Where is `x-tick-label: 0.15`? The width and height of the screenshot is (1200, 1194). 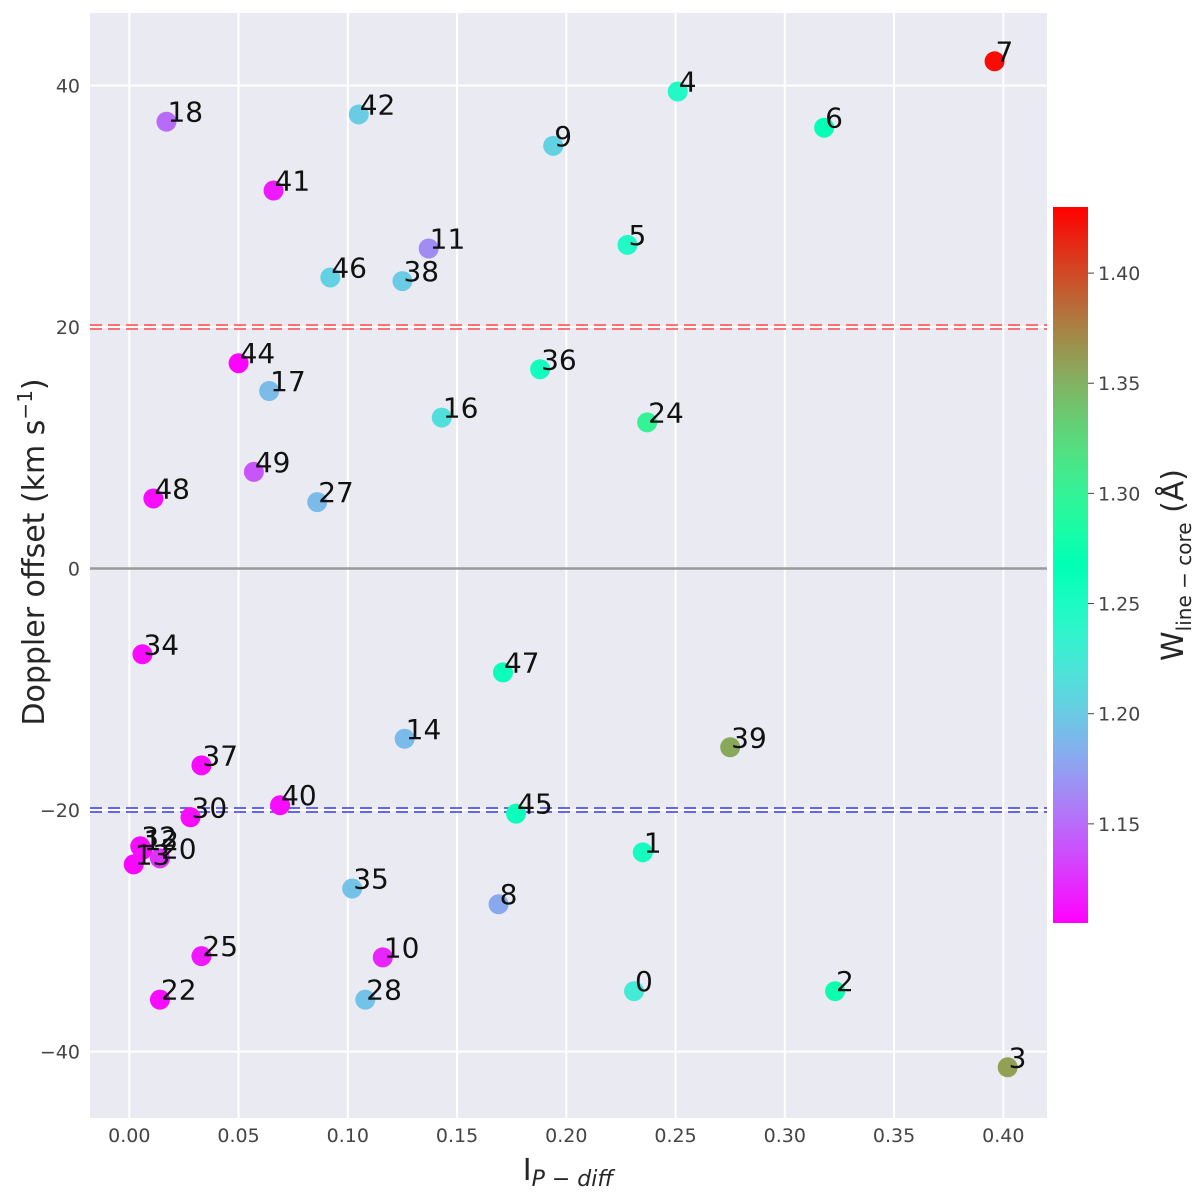 x-tick-label: 0.15 is located at coordinates (457, 1136).